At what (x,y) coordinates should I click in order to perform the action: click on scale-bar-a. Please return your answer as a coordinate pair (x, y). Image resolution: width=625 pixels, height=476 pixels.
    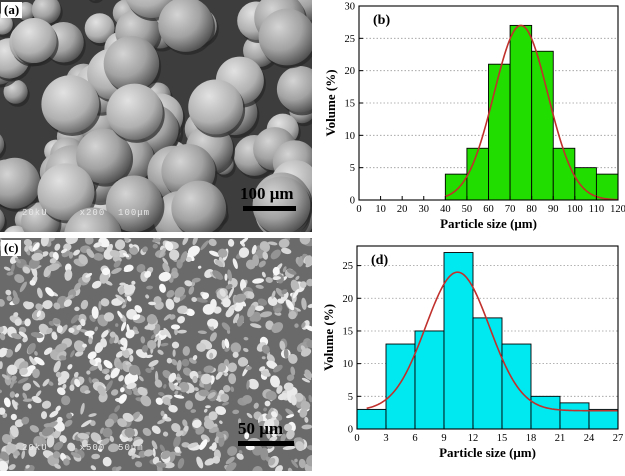
    Looking at the image, I should click on (269, 208).